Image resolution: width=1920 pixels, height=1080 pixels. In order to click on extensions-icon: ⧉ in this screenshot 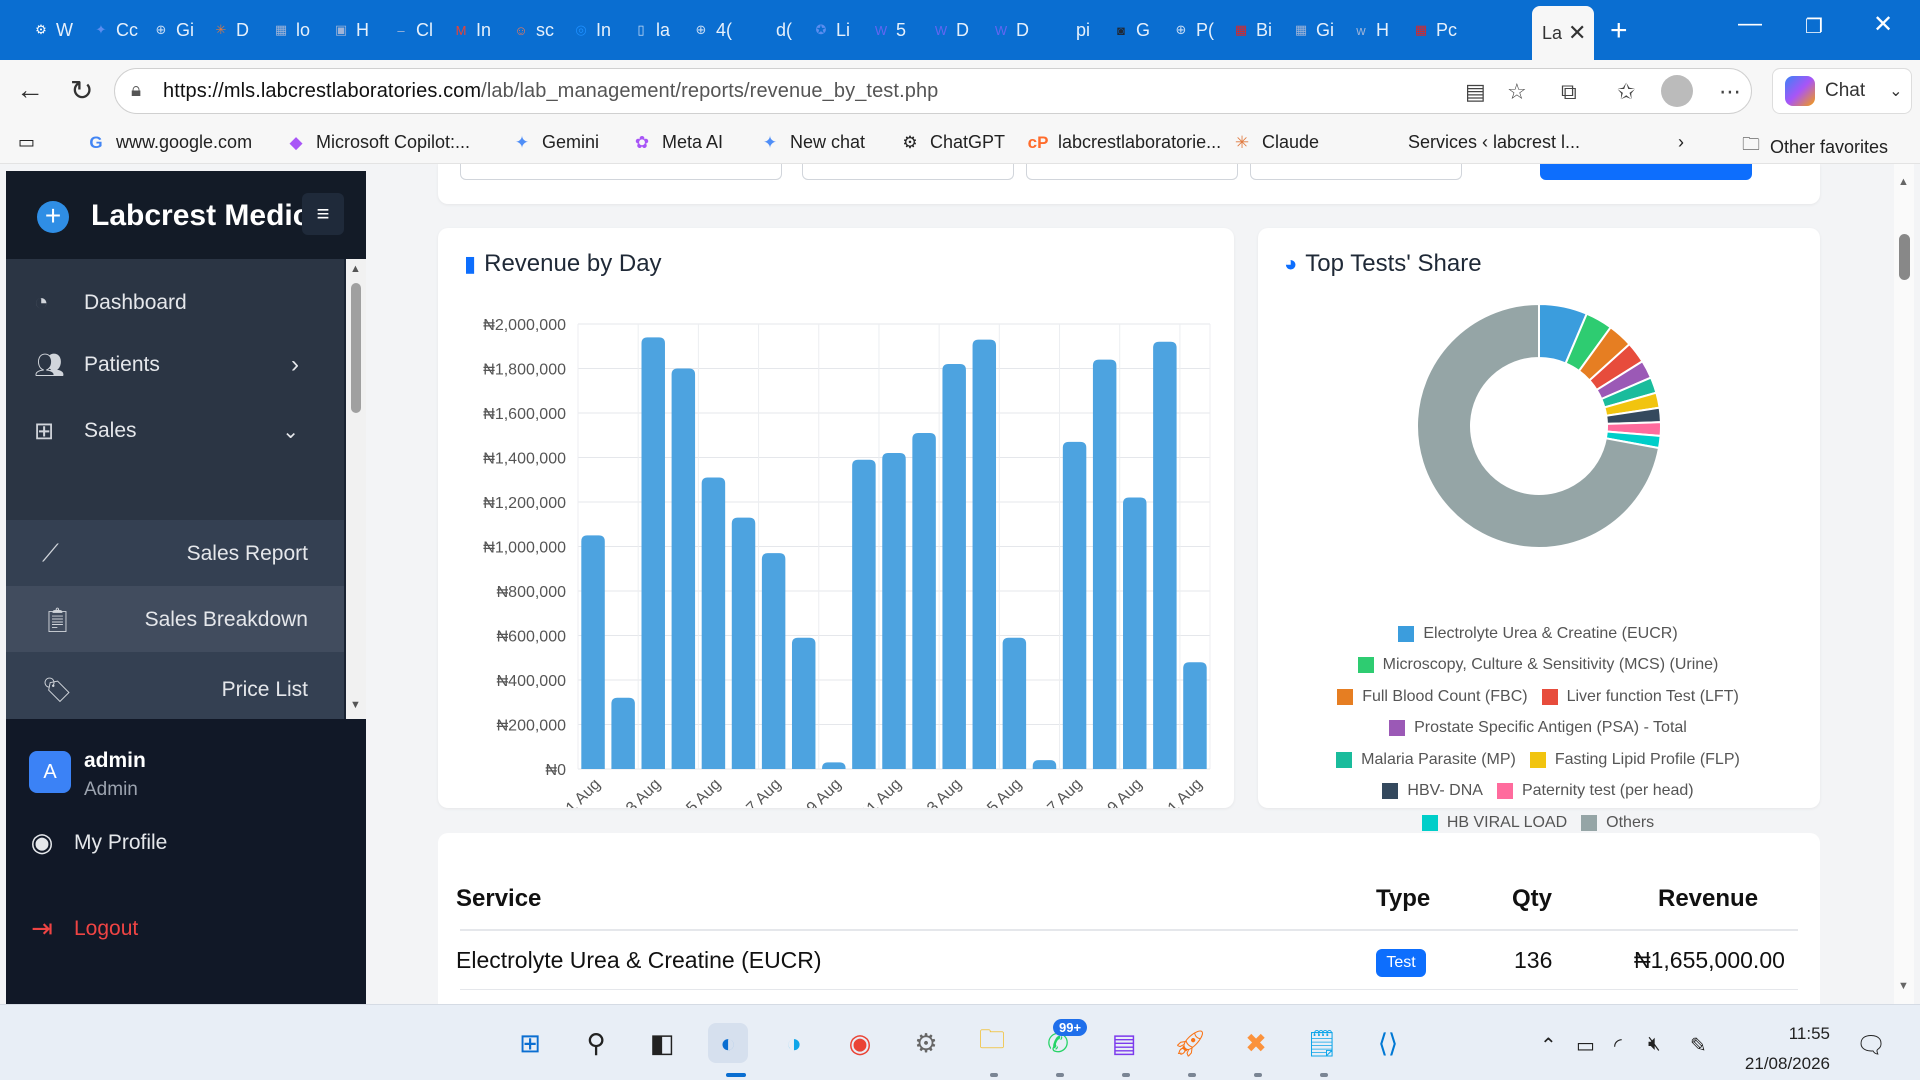, I will do `click(1569, 91)`.